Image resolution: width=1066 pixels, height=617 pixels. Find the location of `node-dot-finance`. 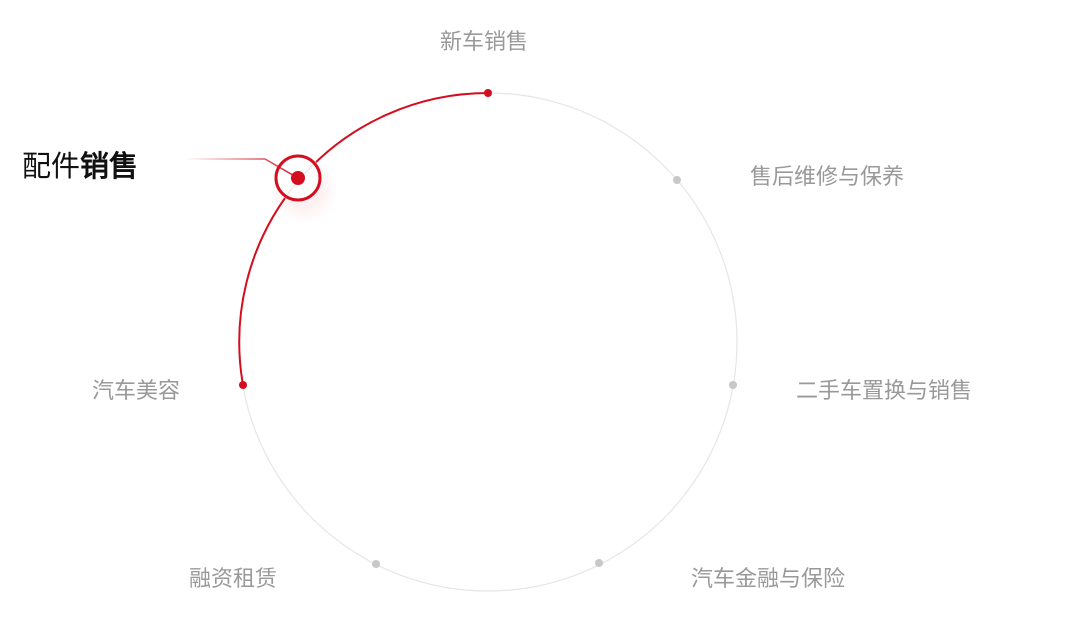

node-dot-finance is located at coordinates (599, 563).